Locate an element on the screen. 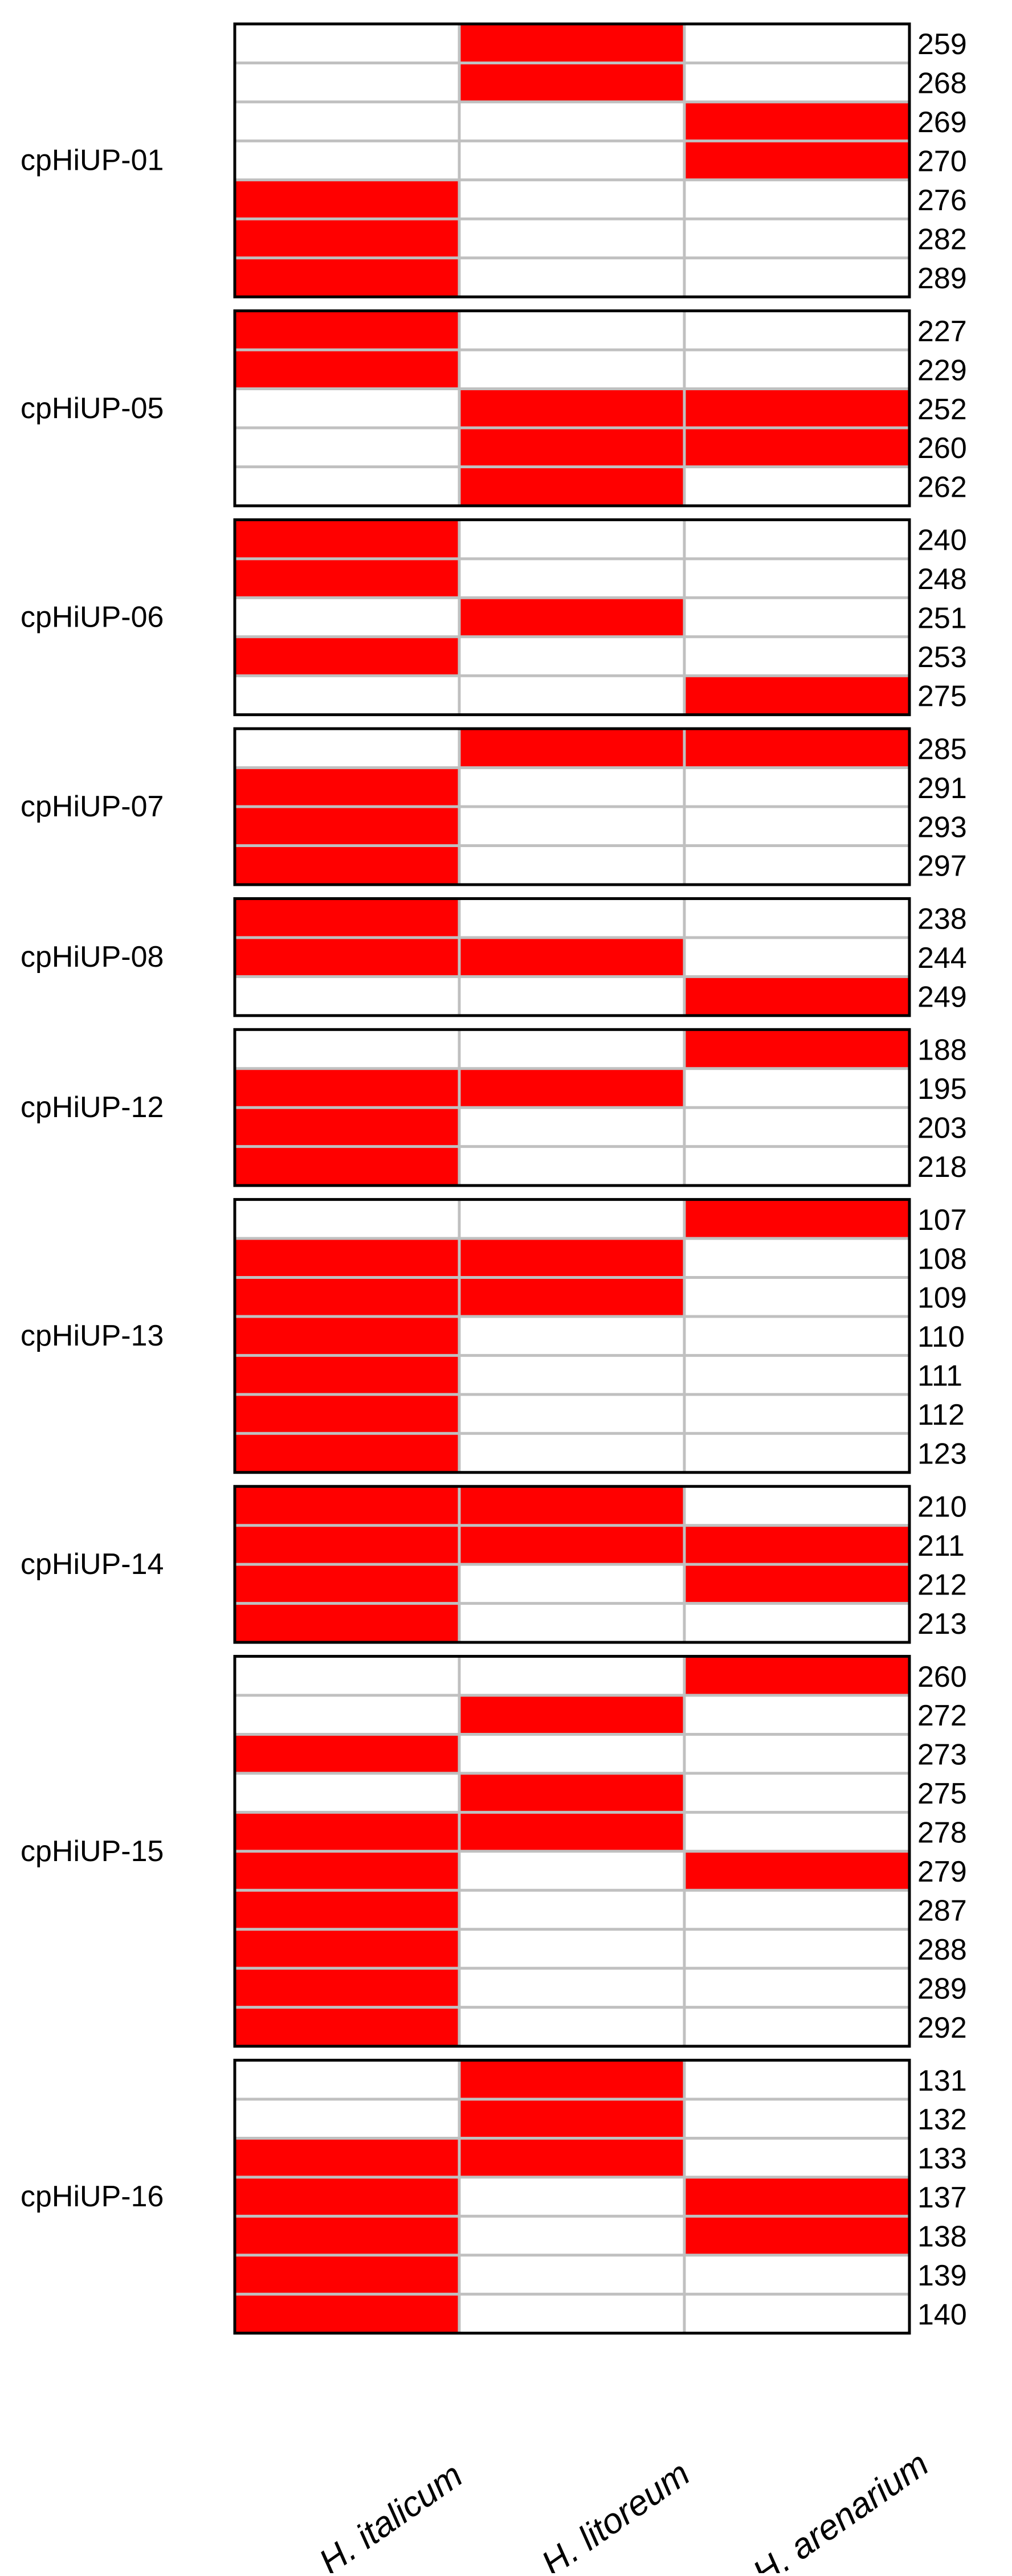 The width and height of the screenshot is (1012, 2576). species-column-label: H. litoreum is located at coordinates (615, 2513).